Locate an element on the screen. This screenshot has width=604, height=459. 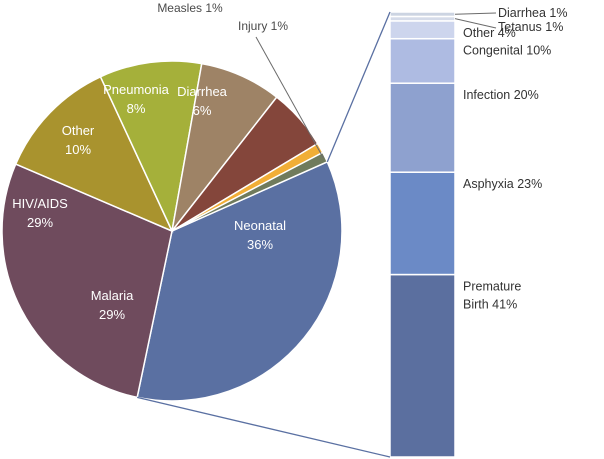
bar-segment-infection is located at coordinates (422, 127).